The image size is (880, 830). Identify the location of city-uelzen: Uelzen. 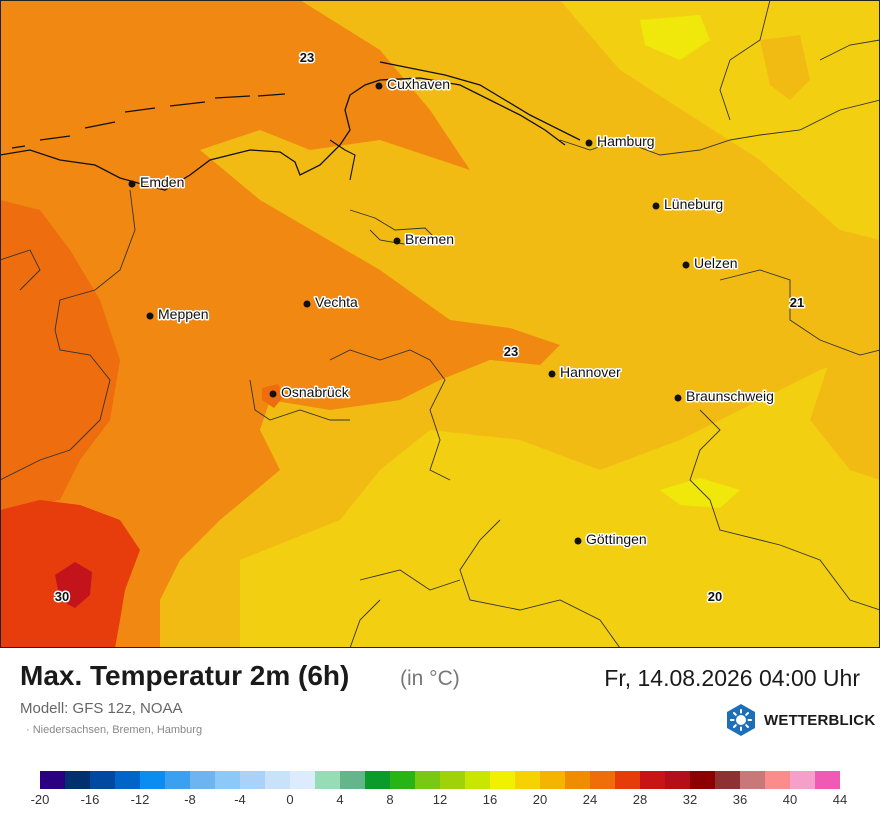
(710, 263).